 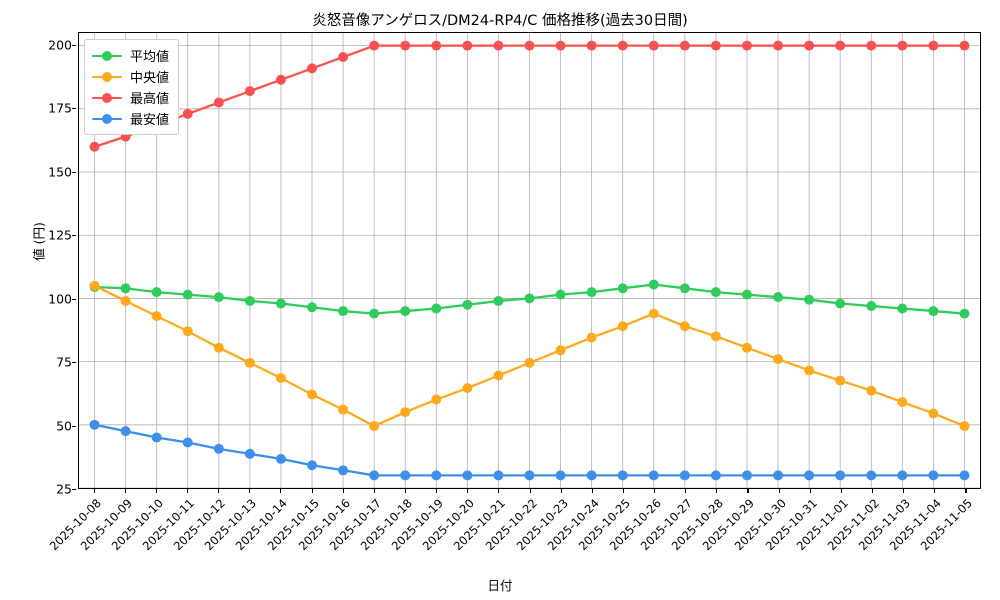 What do you see at coordinates (529, 450) in the screenshot?
I see `series-最安値` at bounding box center [529, 450].